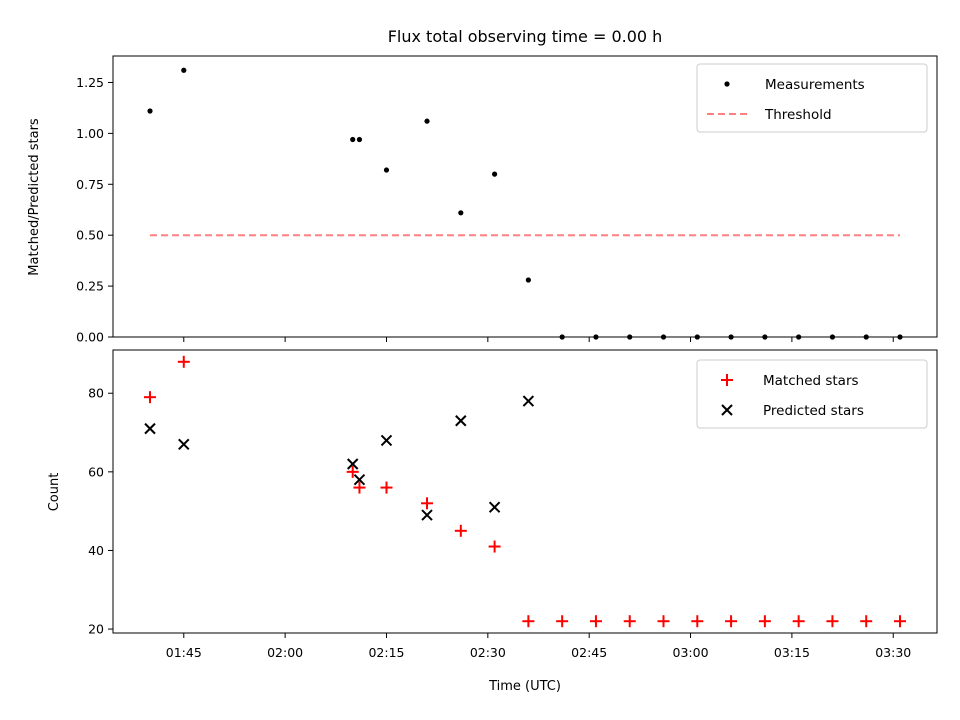  I want to click on top-y-tick-label: 1.25, so click(90, 82).